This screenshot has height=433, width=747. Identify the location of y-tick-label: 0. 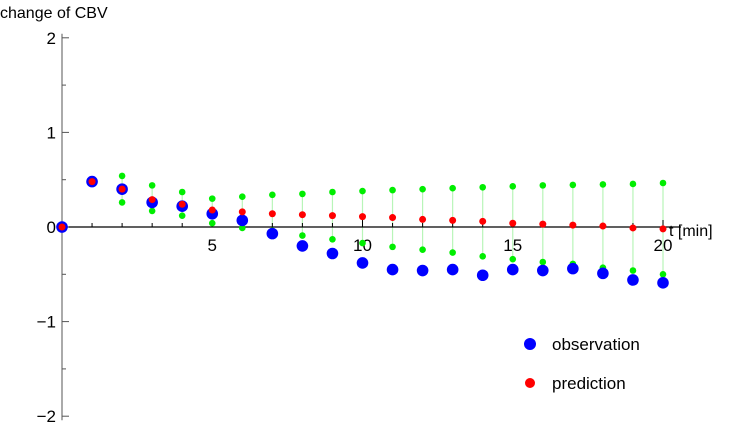
(51, 227).